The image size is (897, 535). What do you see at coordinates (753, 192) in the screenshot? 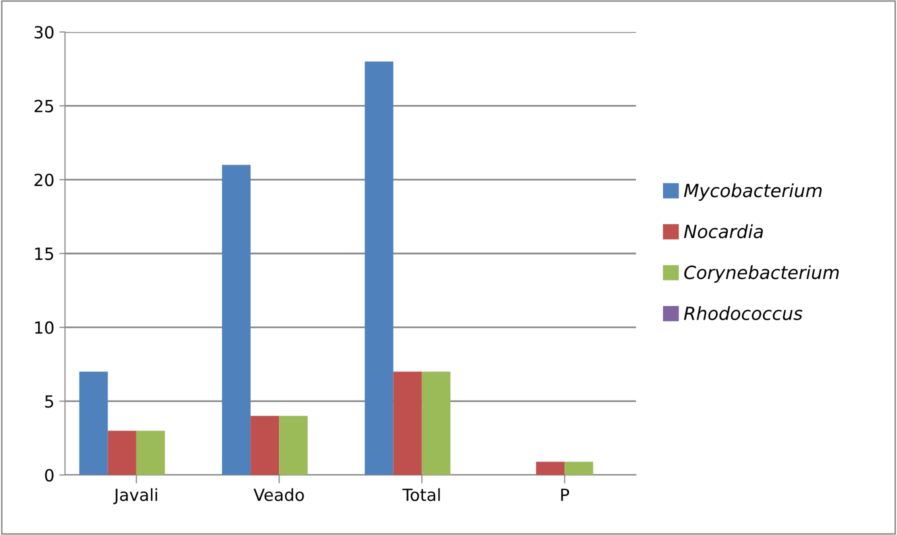
I see `legend-label: Mycobacterium` at bounding box center [753, 192].